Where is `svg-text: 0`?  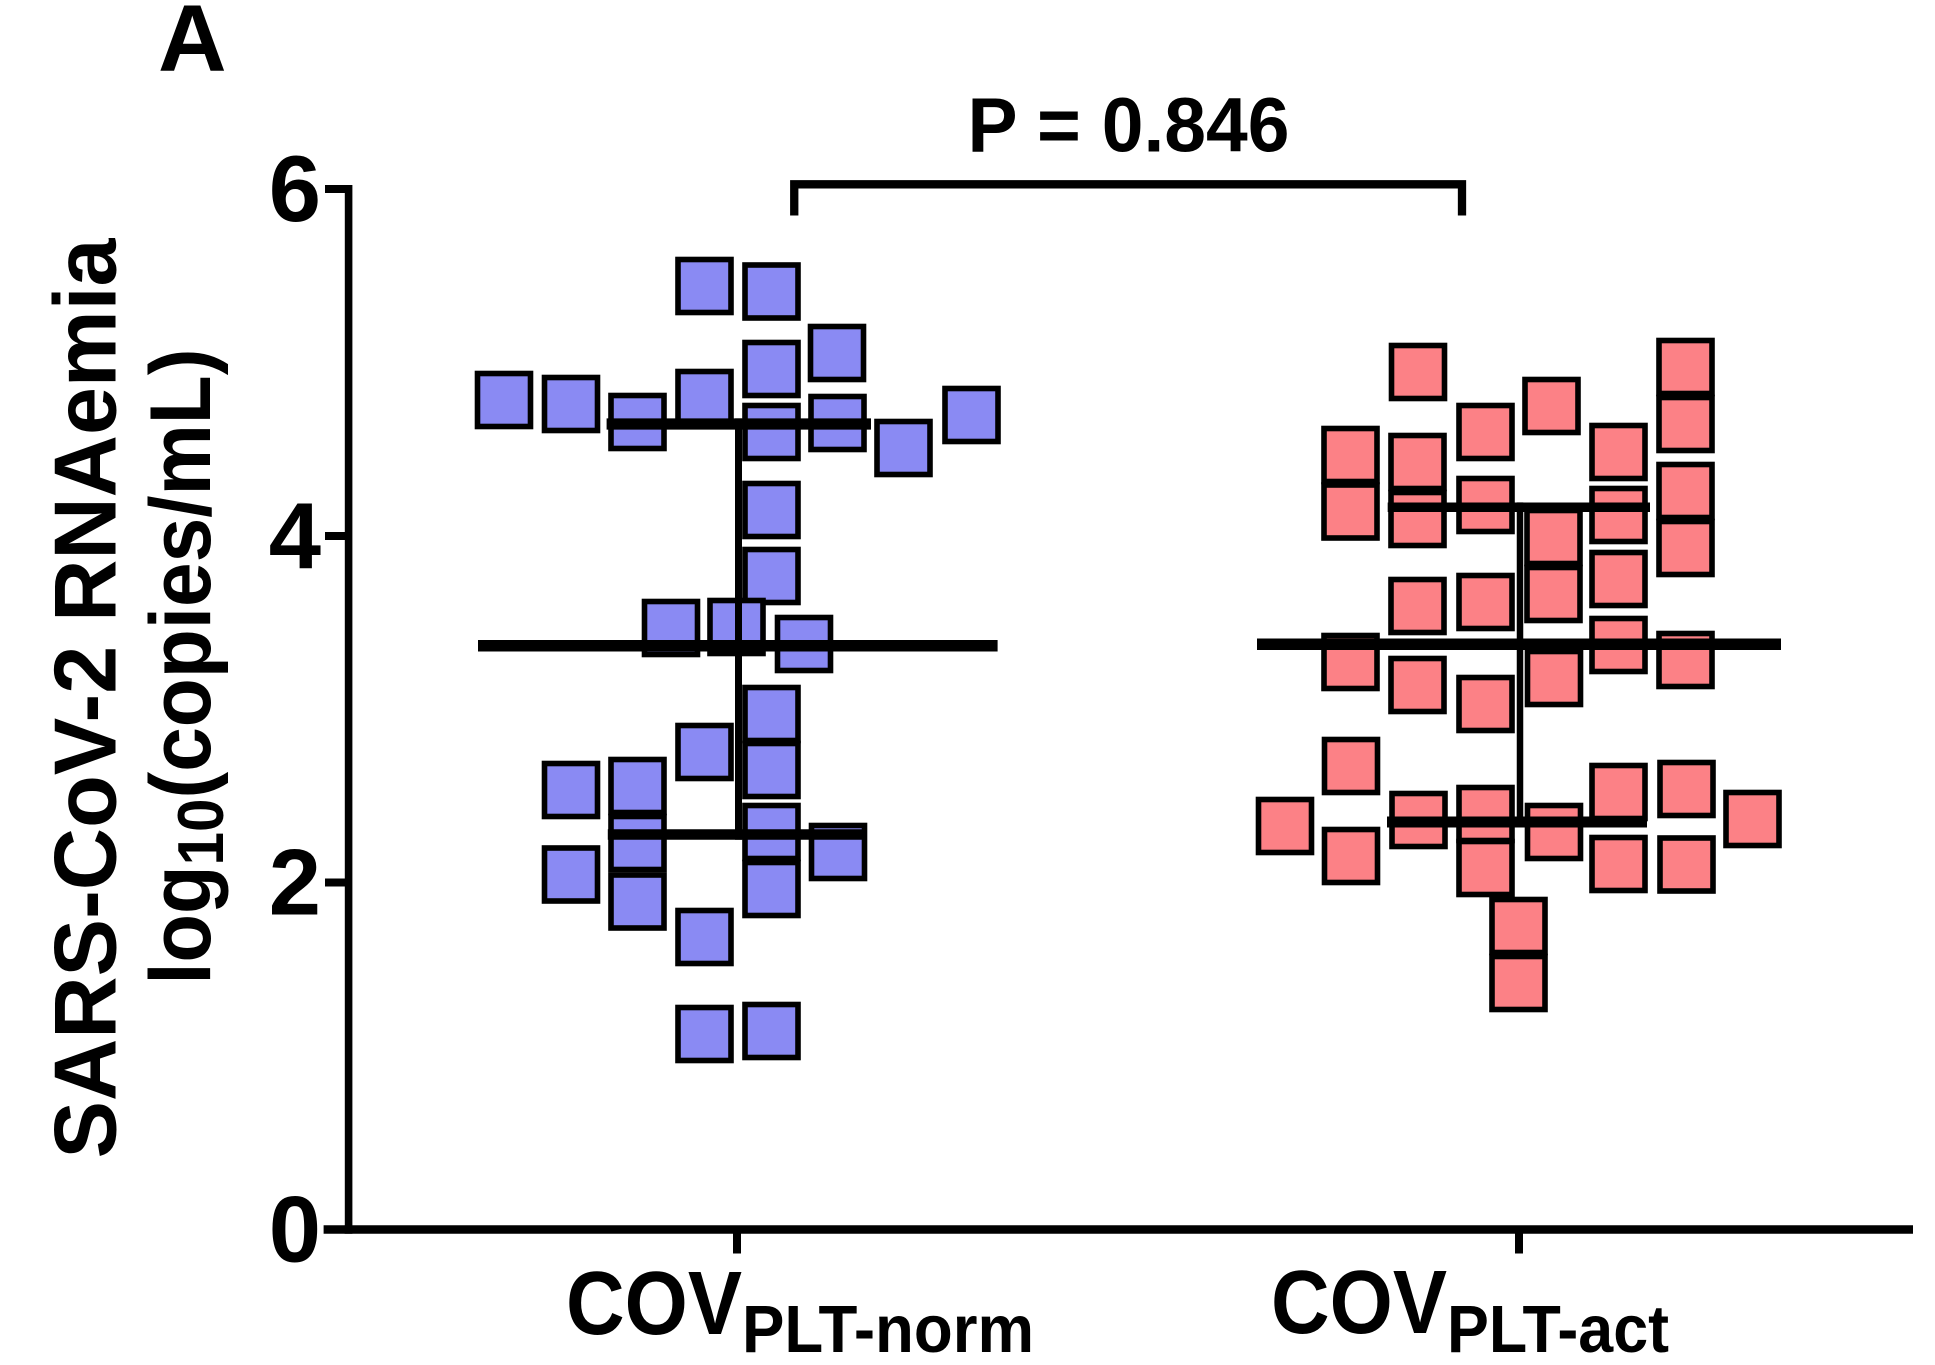 svg-text: 0 is located at coordinates (295, 1228).